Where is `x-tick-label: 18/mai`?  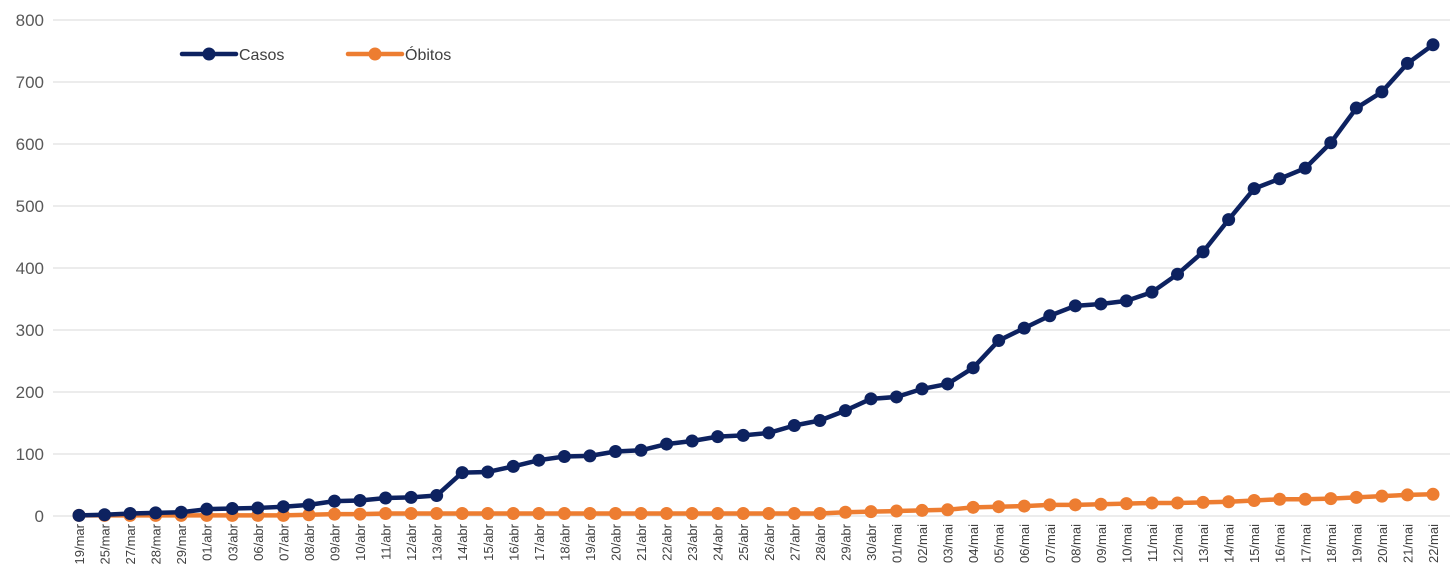
x-tick-label: 18/mai is located at coordinates (1331, 543).